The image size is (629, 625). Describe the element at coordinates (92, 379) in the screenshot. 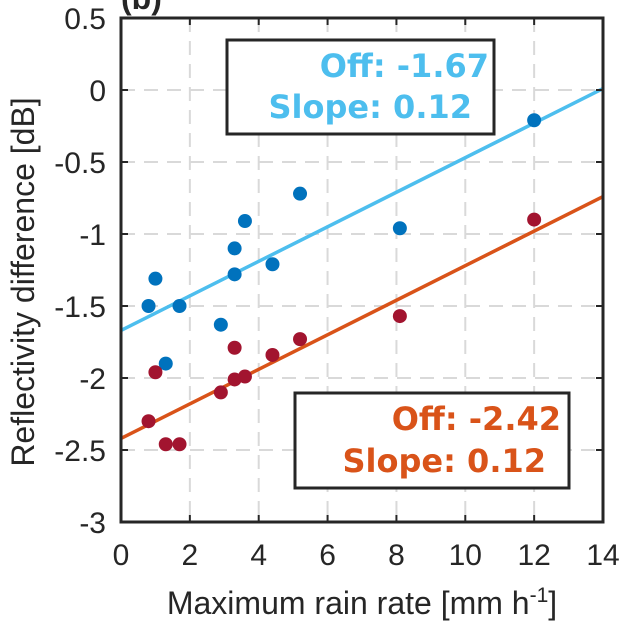

I see `y-tick-label: -2` at that location.